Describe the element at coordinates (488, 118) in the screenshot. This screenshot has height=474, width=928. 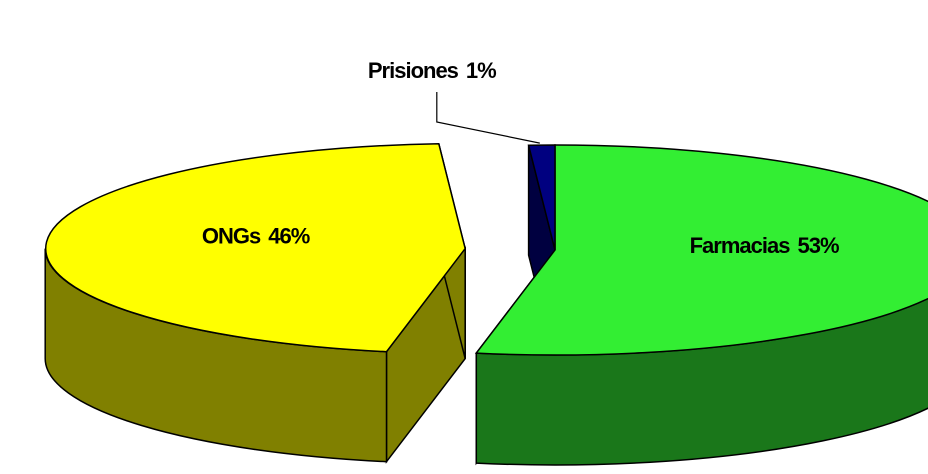
I see `leader-line` at that location.